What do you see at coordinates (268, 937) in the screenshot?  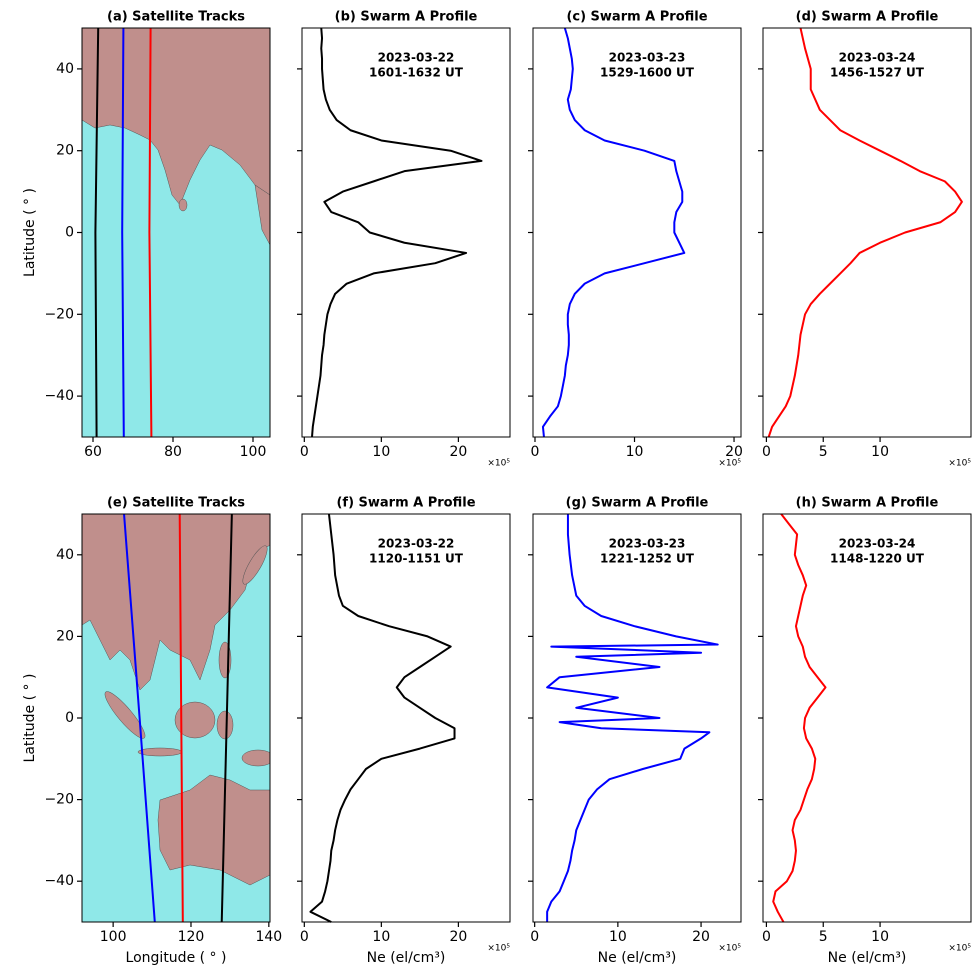 I see `x-tick-label: 140` at bounding box center [268, 937].